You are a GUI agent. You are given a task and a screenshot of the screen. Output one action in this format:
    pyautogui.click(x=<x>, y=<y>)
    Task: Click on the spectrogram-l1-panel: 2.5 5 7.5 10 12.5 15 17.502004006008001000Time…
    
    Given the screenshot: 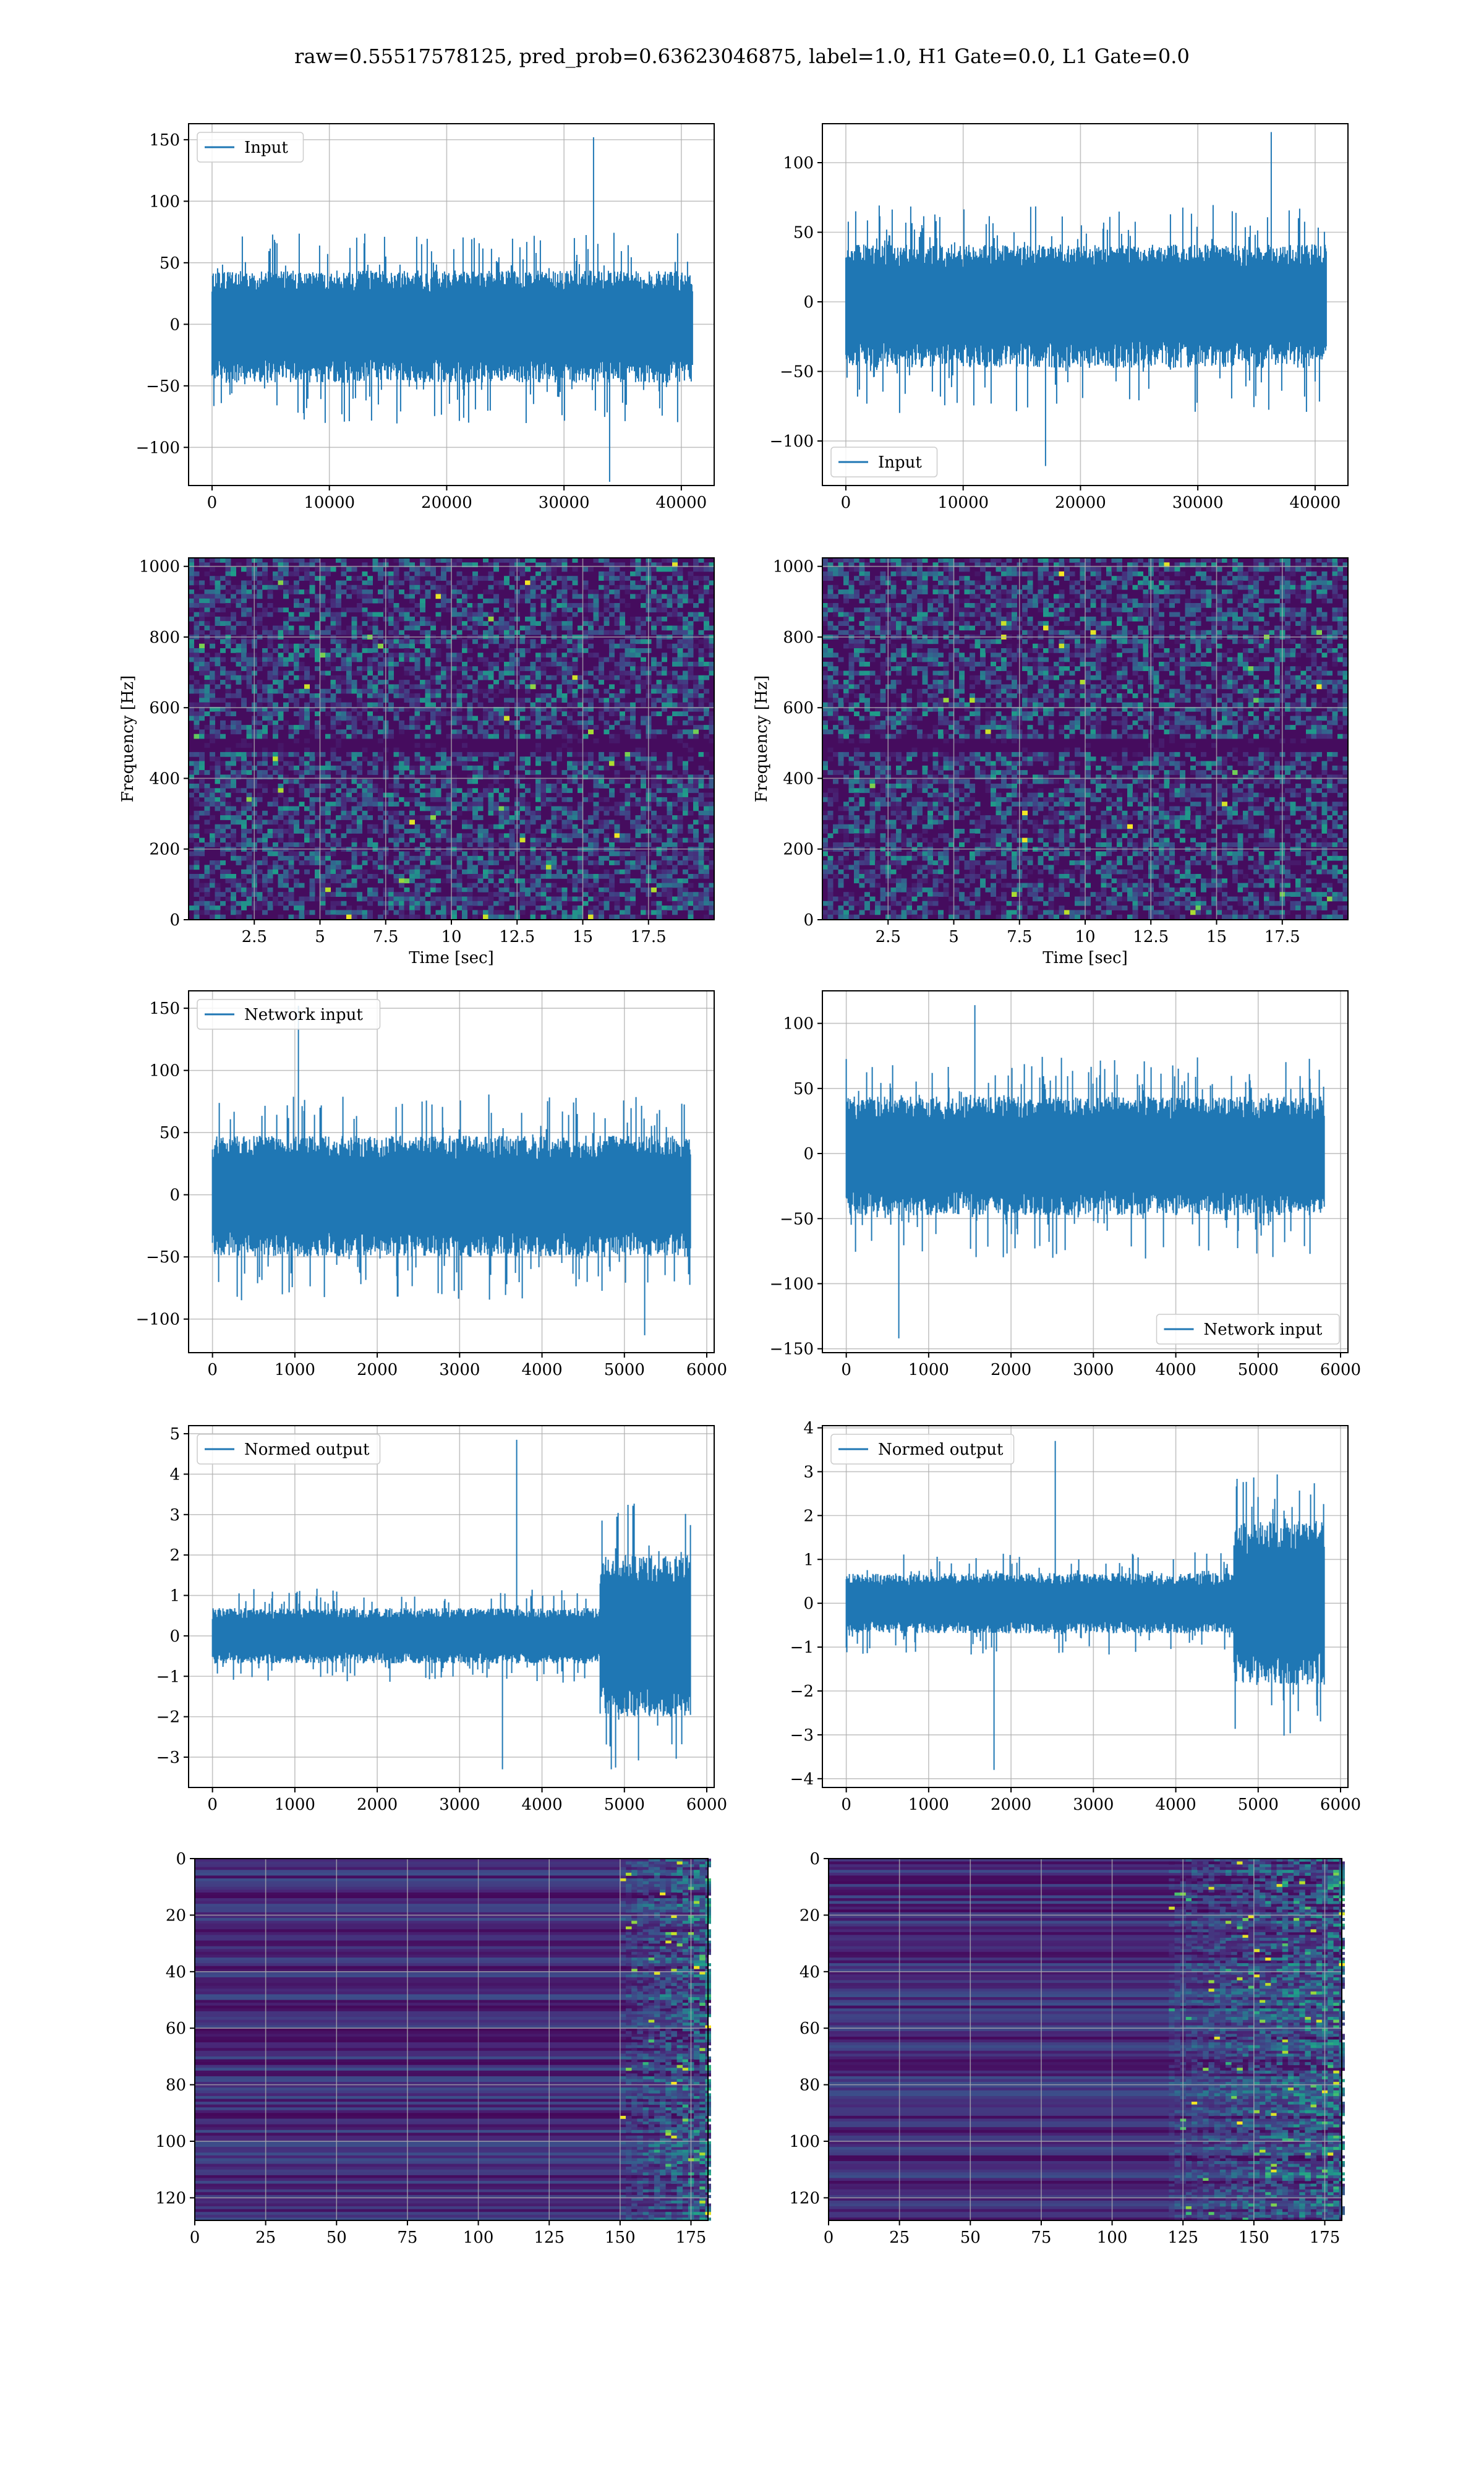 What is the action you would take?
    pyautogui.click(x=1051, y=762)
    